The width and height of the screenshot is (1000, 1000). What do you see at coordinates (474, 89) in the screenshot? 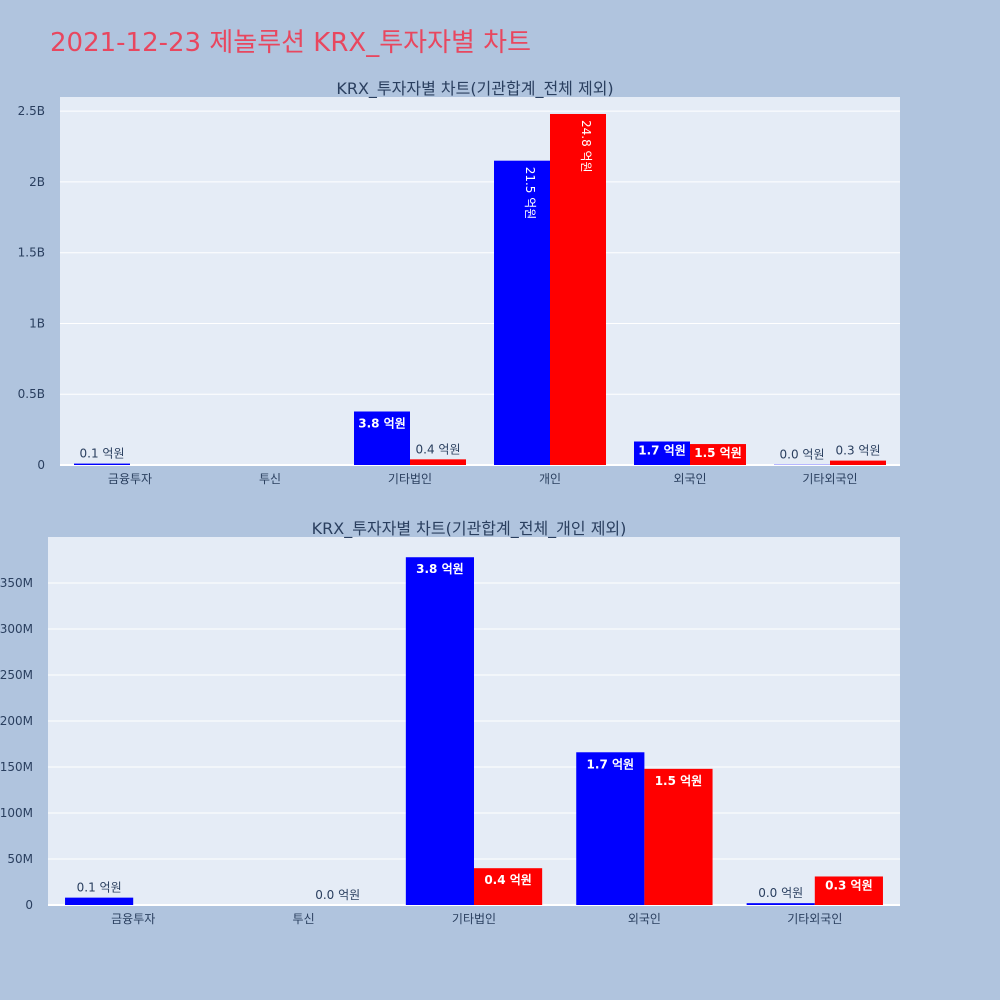
I see `chart-title: KRX_투자자별 차트(기관합계_전체 제외)` at bounding box center [474, 89].